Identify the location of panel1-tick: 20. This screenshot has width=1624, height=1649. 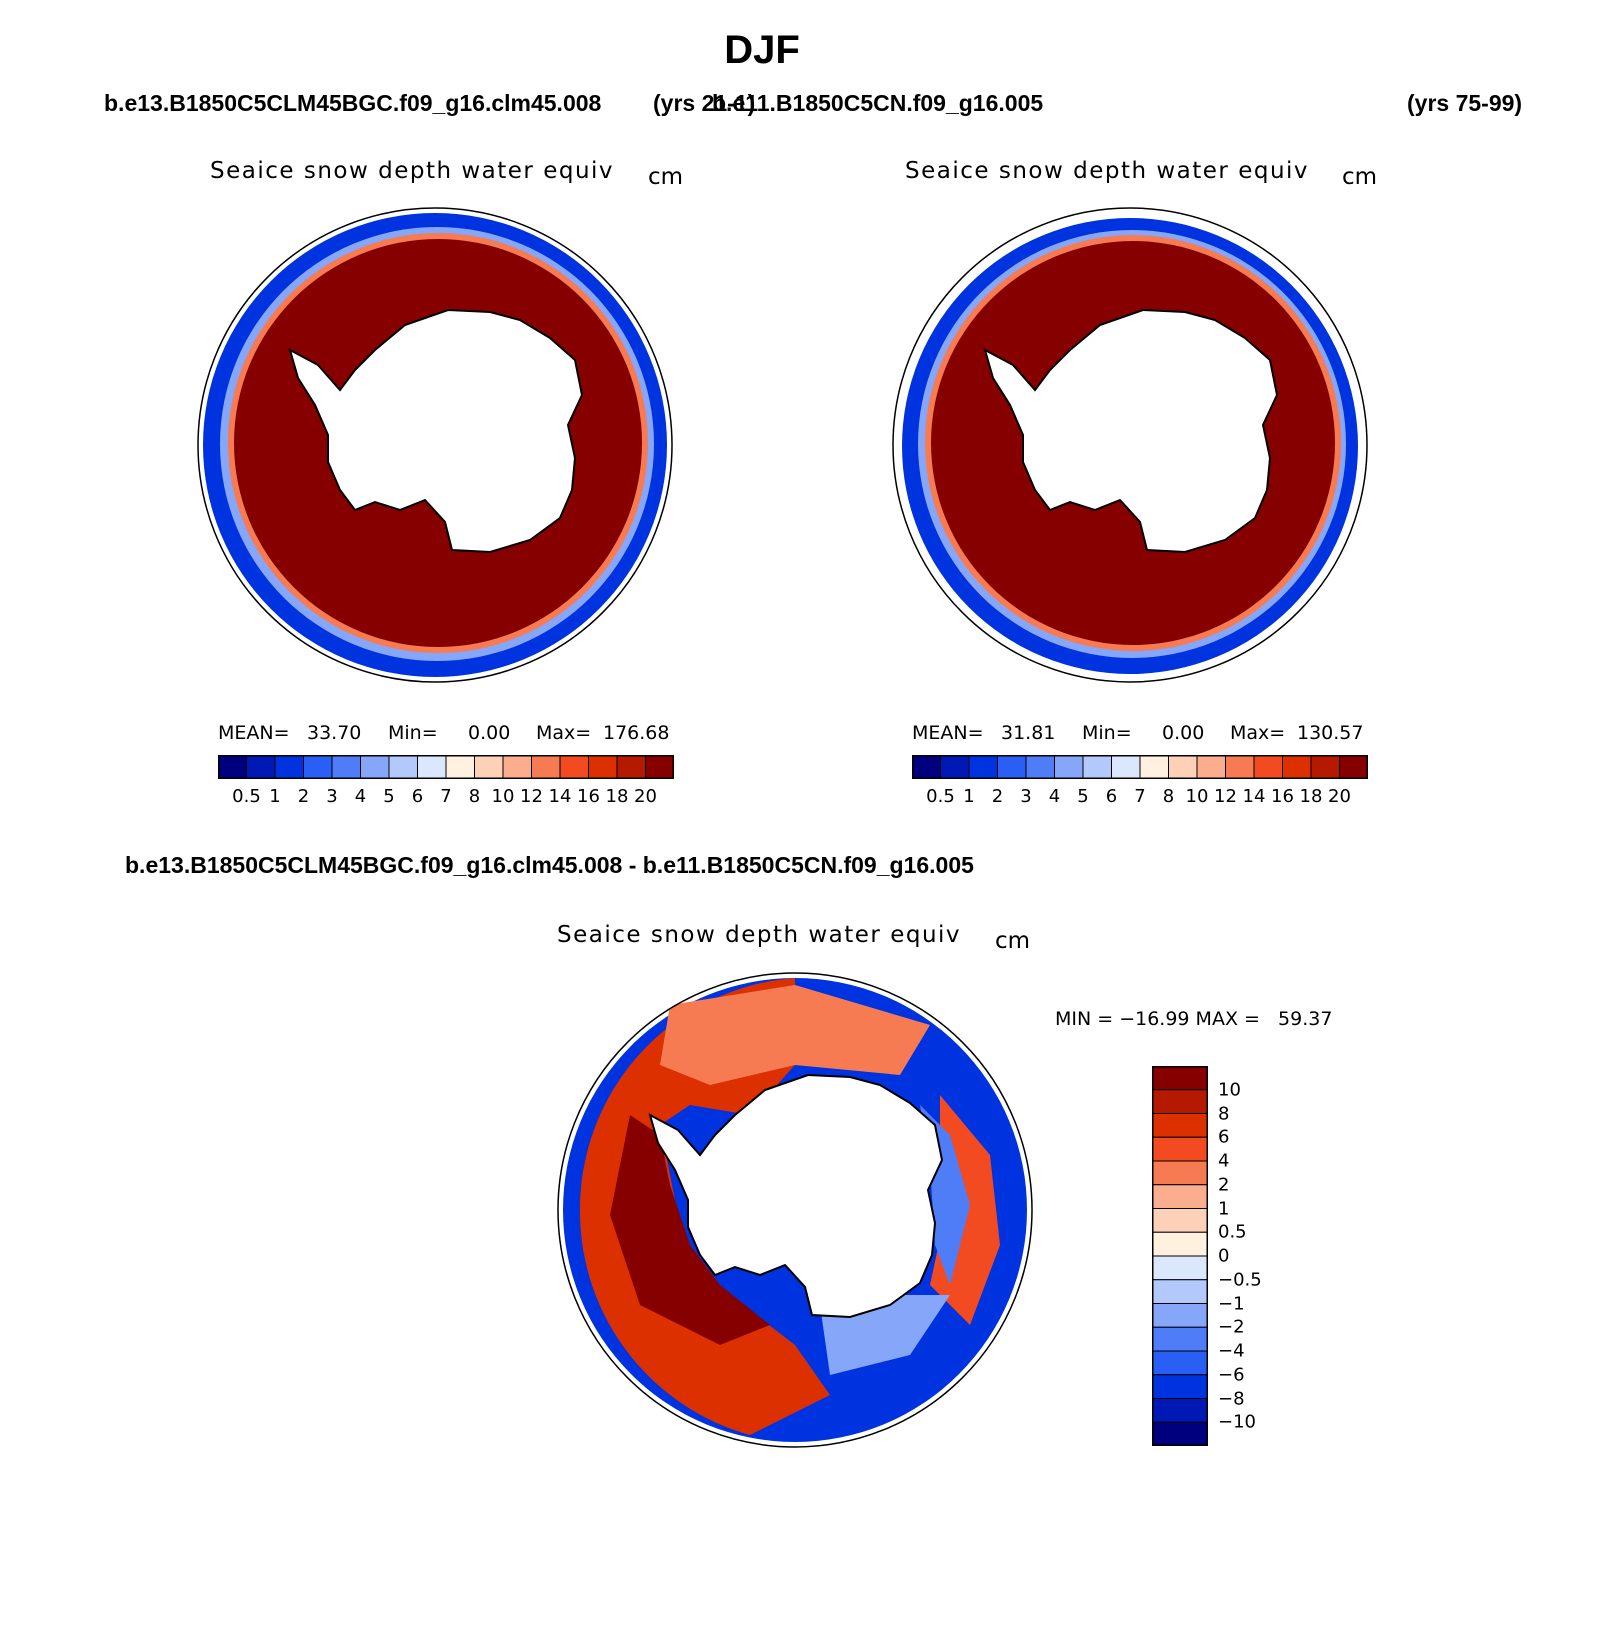
(645, 796).